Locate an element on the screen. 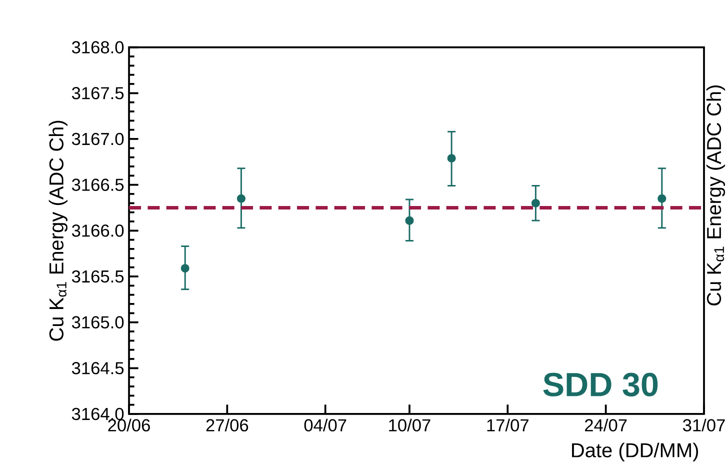 The height and width of the screenshot is (474, 728). y2-axis-title: Cu K$_{α1}$ Energy (ADC Ch) is located at coordinates (716, 196).